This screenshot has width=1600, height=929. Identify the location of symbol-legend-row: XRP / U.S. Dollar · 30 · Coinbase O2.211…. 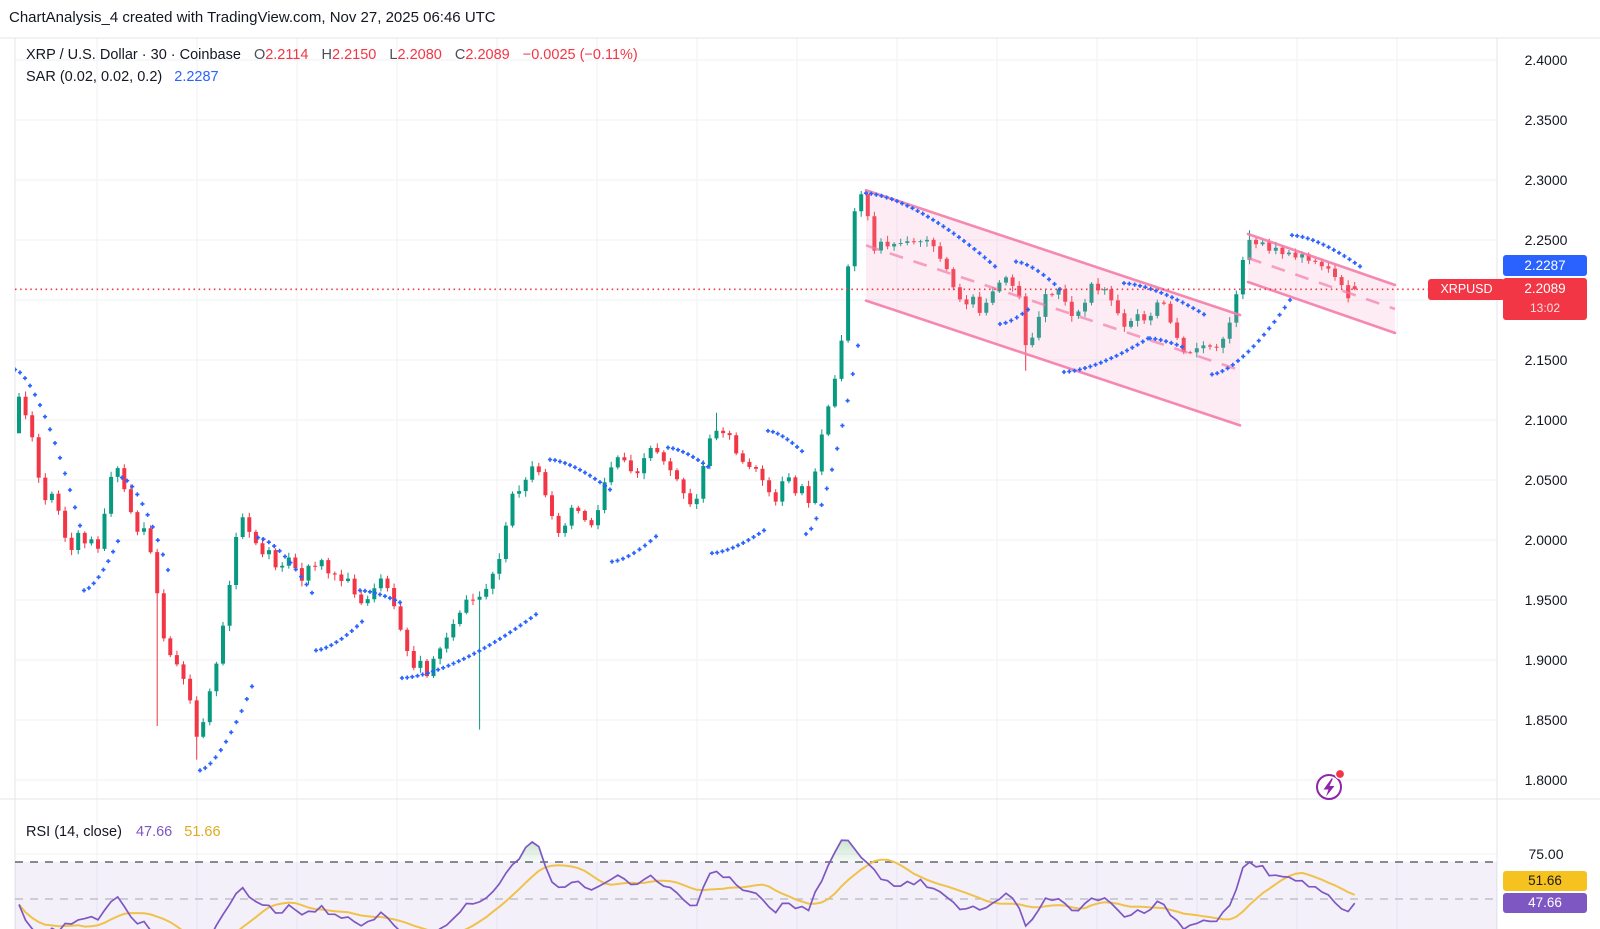
(332, 55).